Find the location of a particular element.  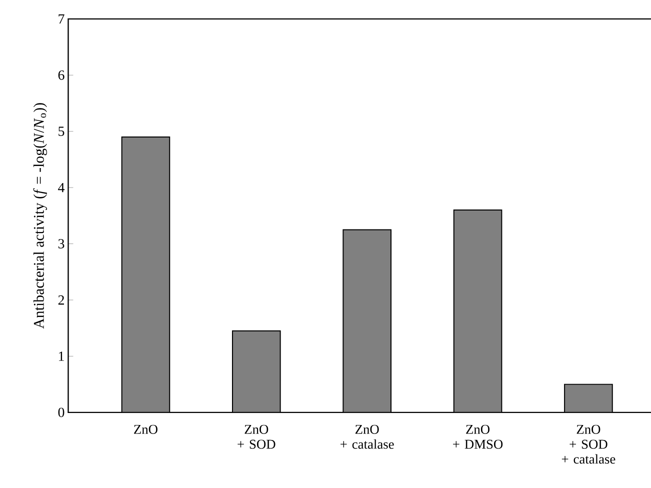

y-tick-label: 0 is located at coordinates (61, 413).